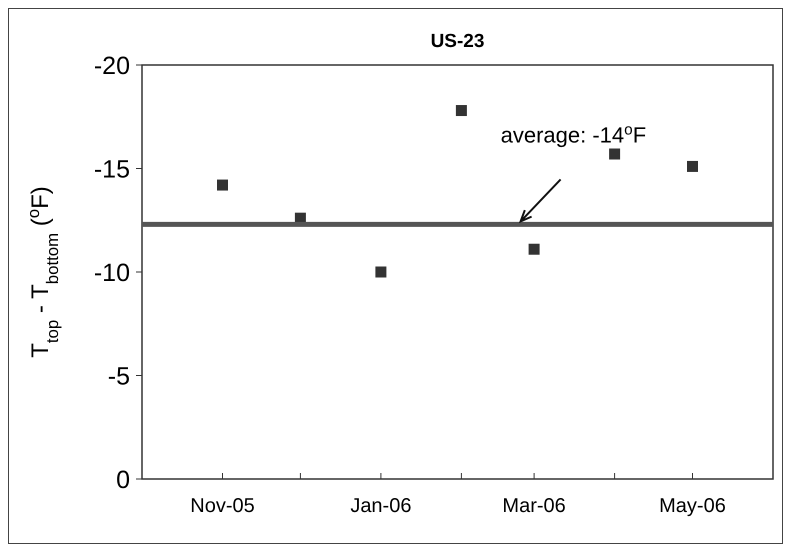  I want to click on y-tick-label: -5, so click(119, 376).